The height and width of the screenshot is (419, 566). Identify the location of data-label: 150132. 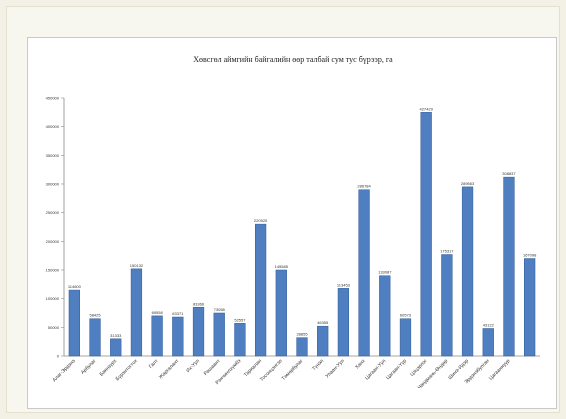
(137, 265).